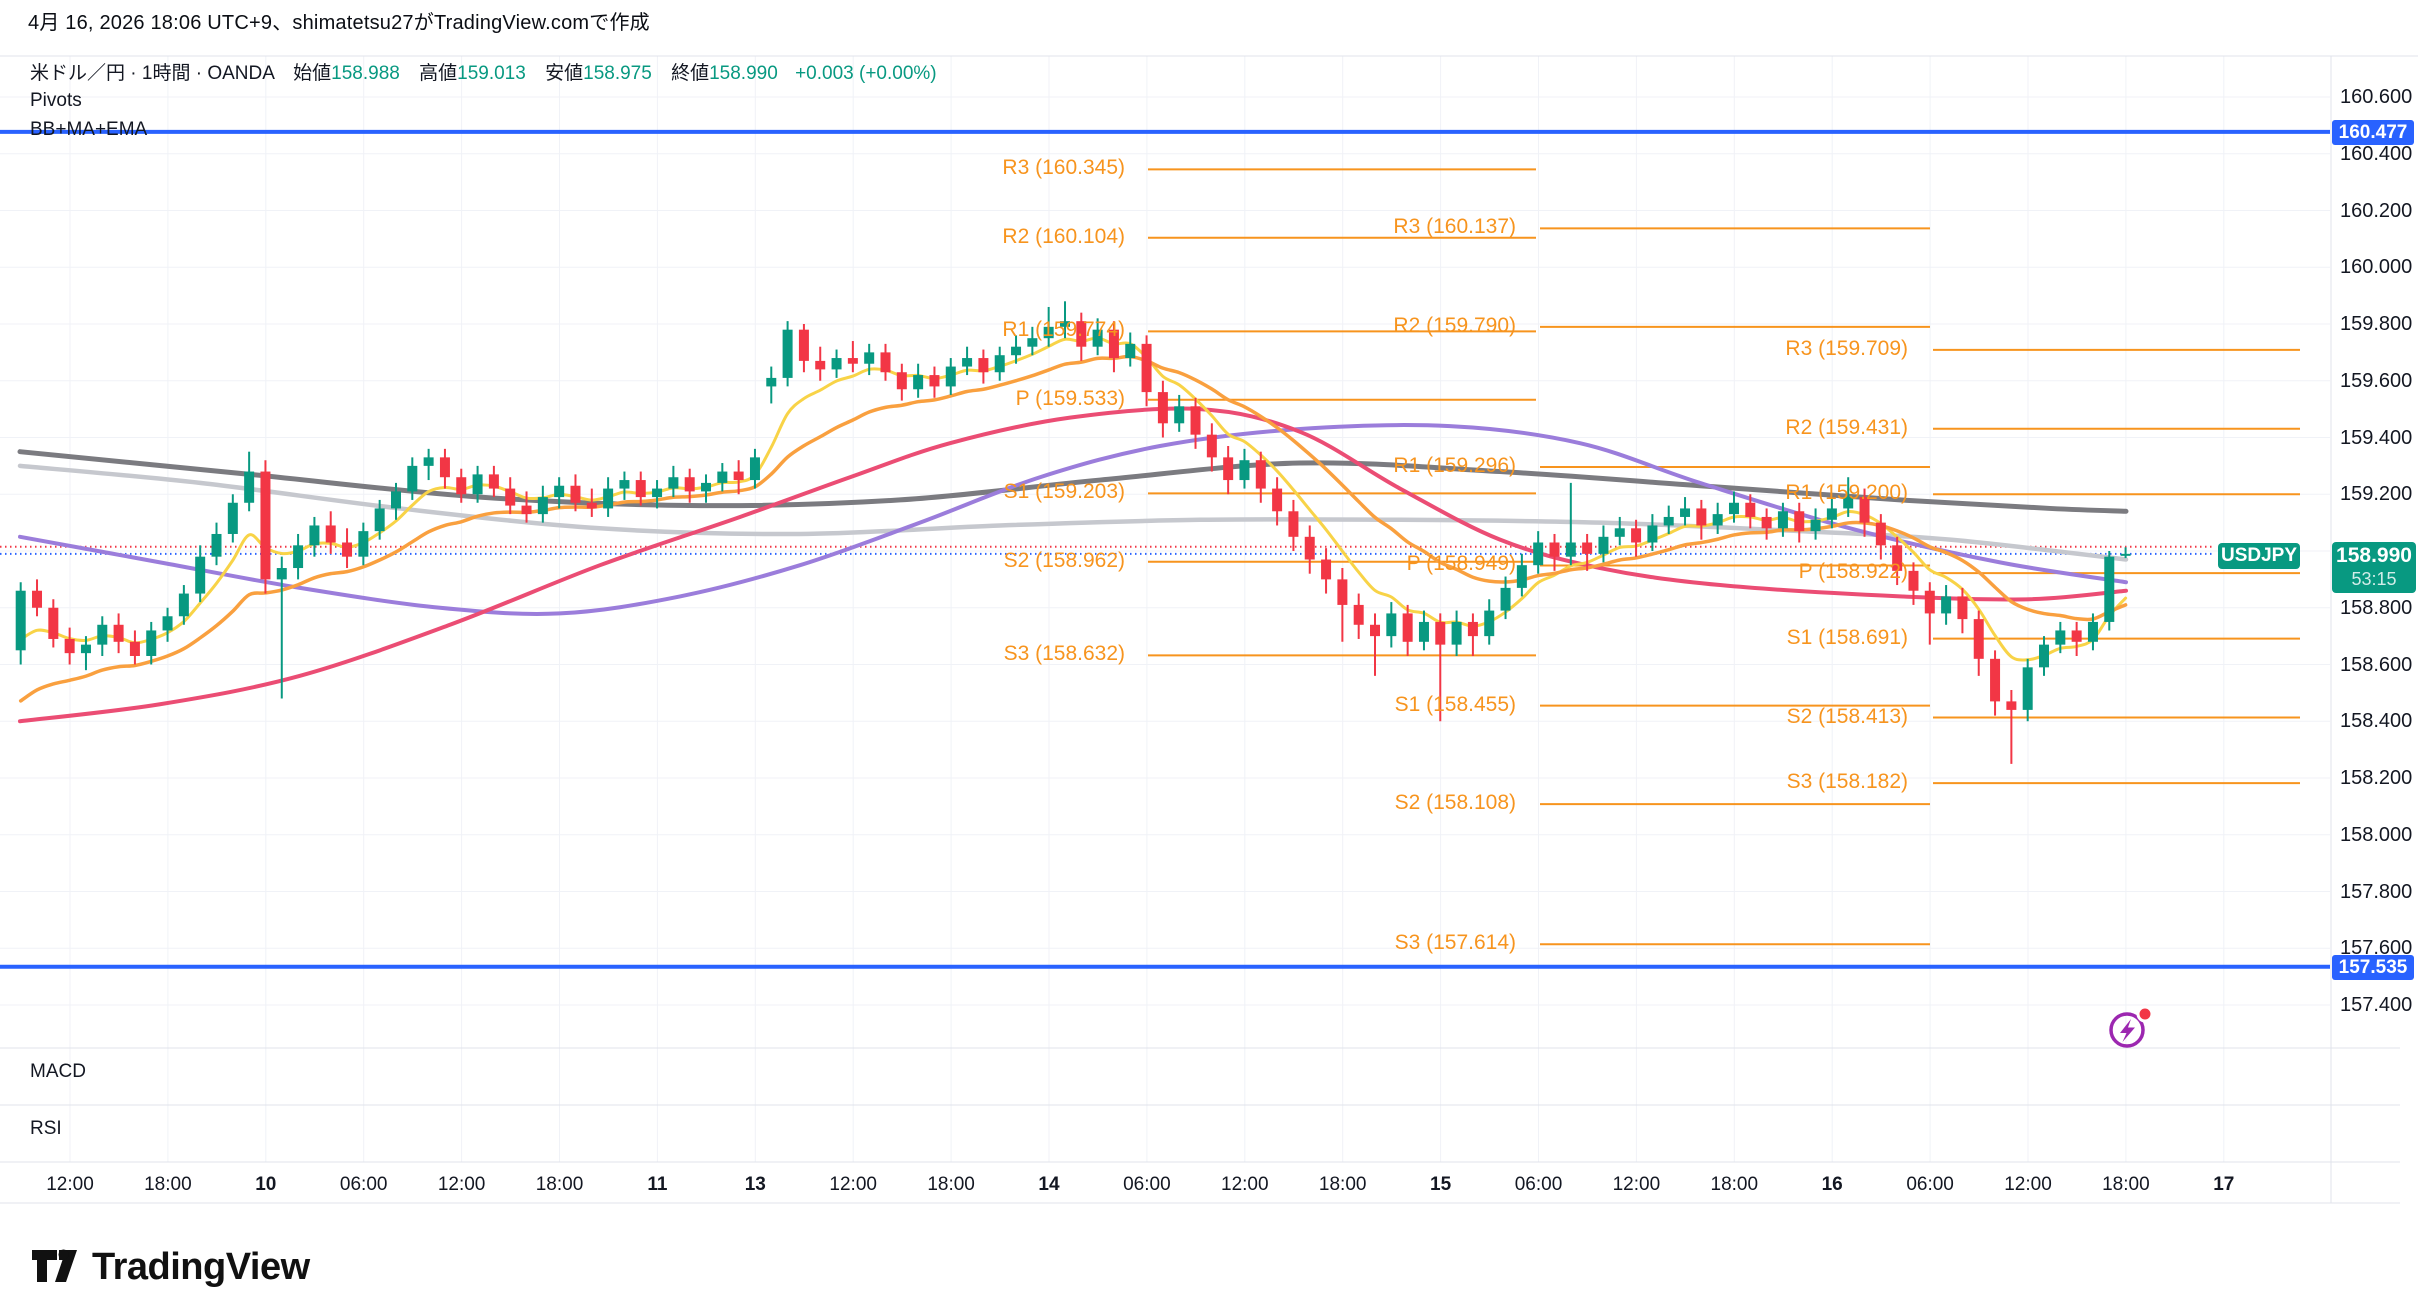  I want to click on macd-pane-label: MACD, so click(58, 1071).